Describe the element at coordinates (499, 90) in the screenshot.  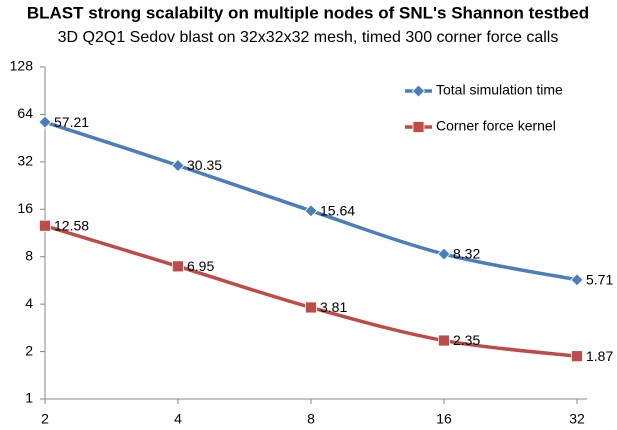
I see `legend-label: Total simulation time` at that location.